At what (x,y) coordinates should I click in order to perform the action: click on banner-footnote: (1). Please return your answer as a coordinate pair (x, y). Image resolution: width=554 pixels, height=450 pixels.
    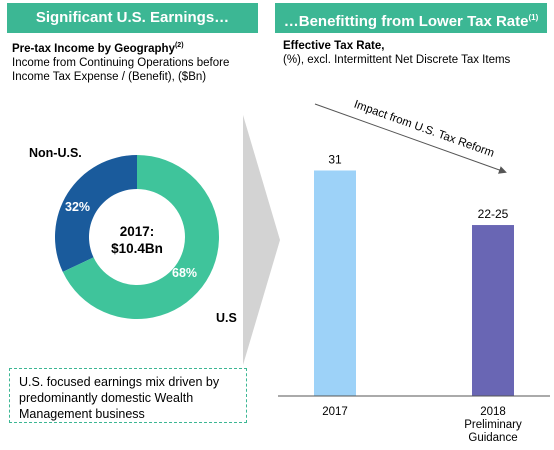
    Looking at the image, I should click on (533, 17).